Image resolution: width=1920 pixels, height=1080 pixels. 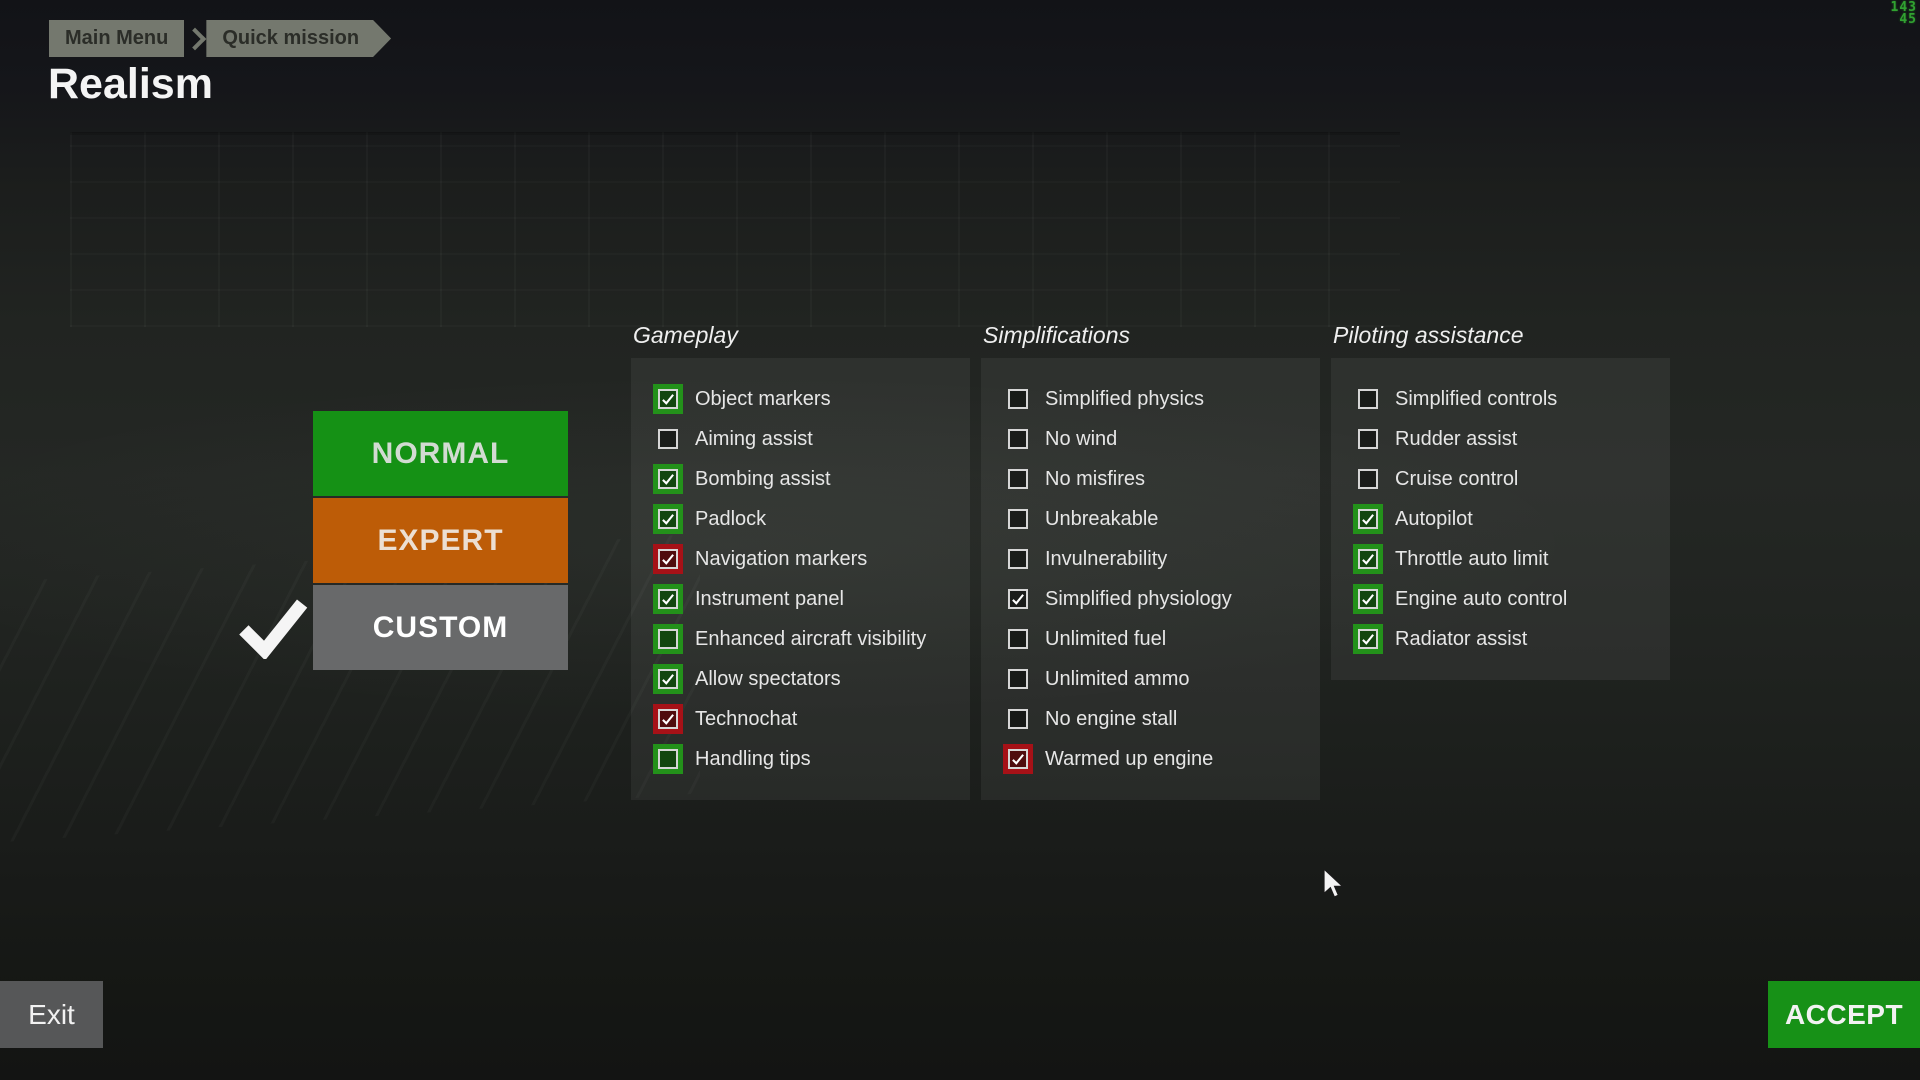 I want to click on preset-button-normal: NORMAL, so click(x=440, y=453).